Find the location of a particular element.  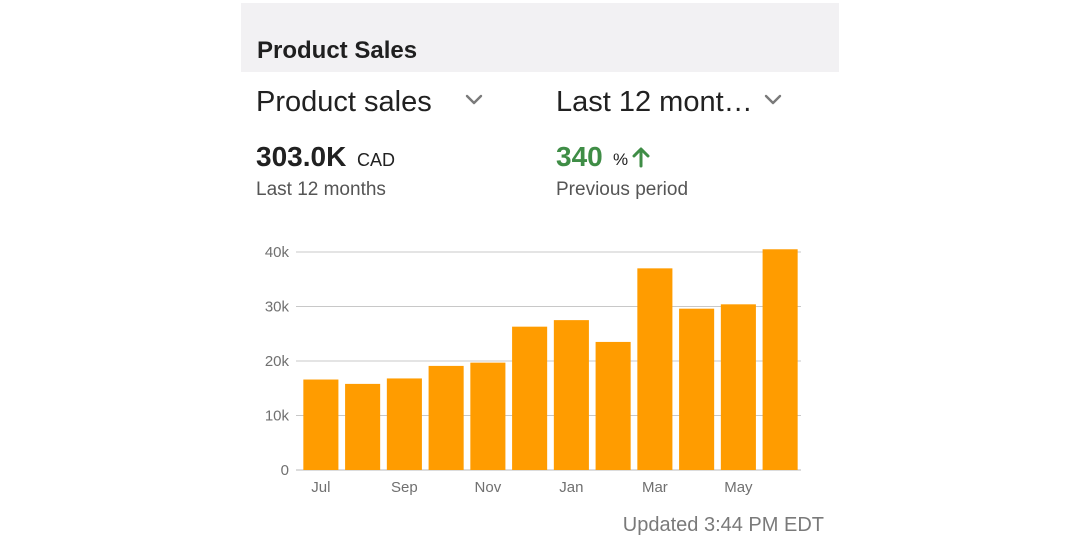

change-unit: % is located at coordinates (621, 159).